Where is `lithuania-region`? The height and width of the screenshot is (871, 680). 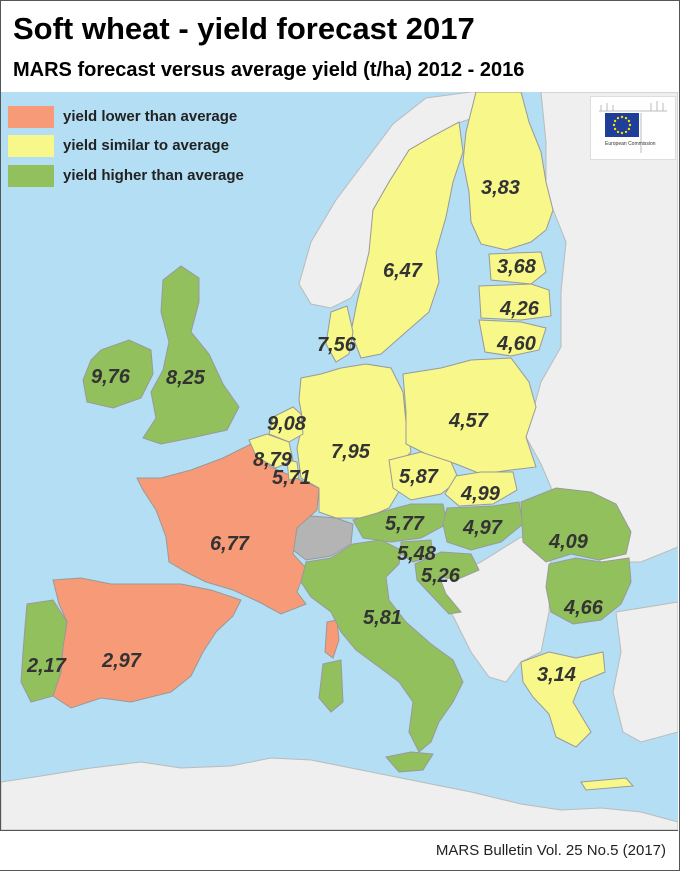
lithuania-region is located at coordinates (512, 338).